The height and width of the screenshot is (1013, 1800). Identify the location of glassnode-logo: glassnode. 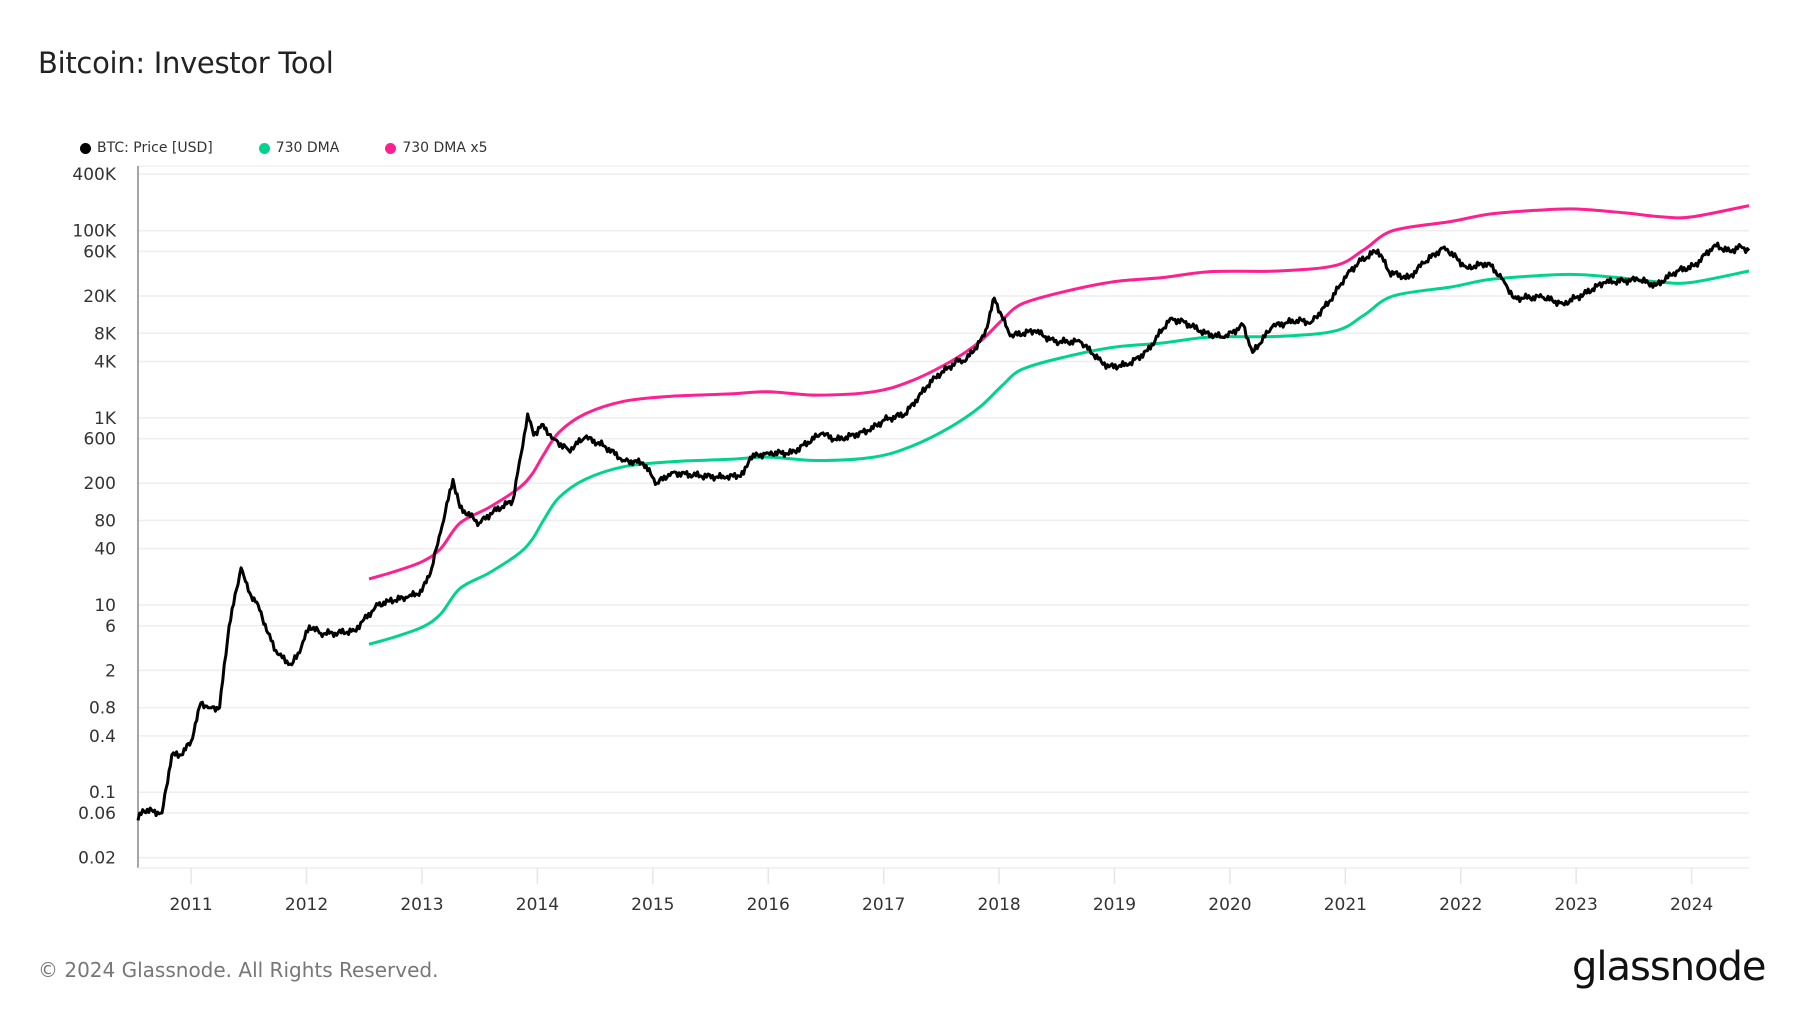
(1669, 967).